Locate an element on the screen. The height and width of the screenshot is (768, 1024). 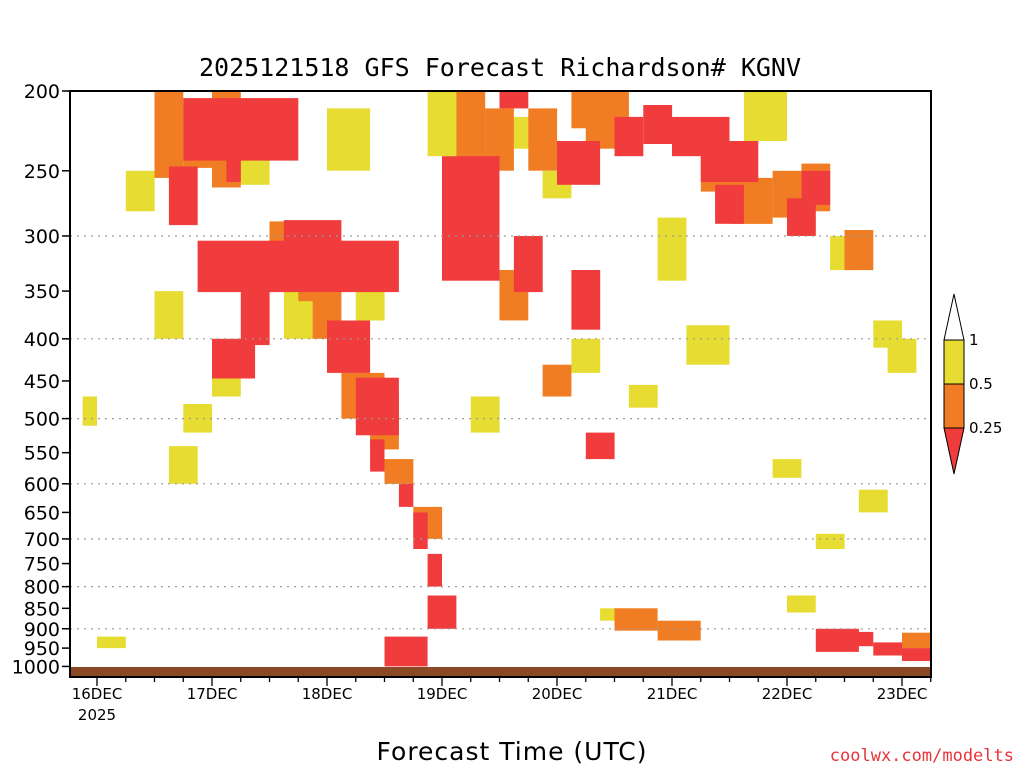
cell-lt_0.25-14 is located at coordinates (406, 651).